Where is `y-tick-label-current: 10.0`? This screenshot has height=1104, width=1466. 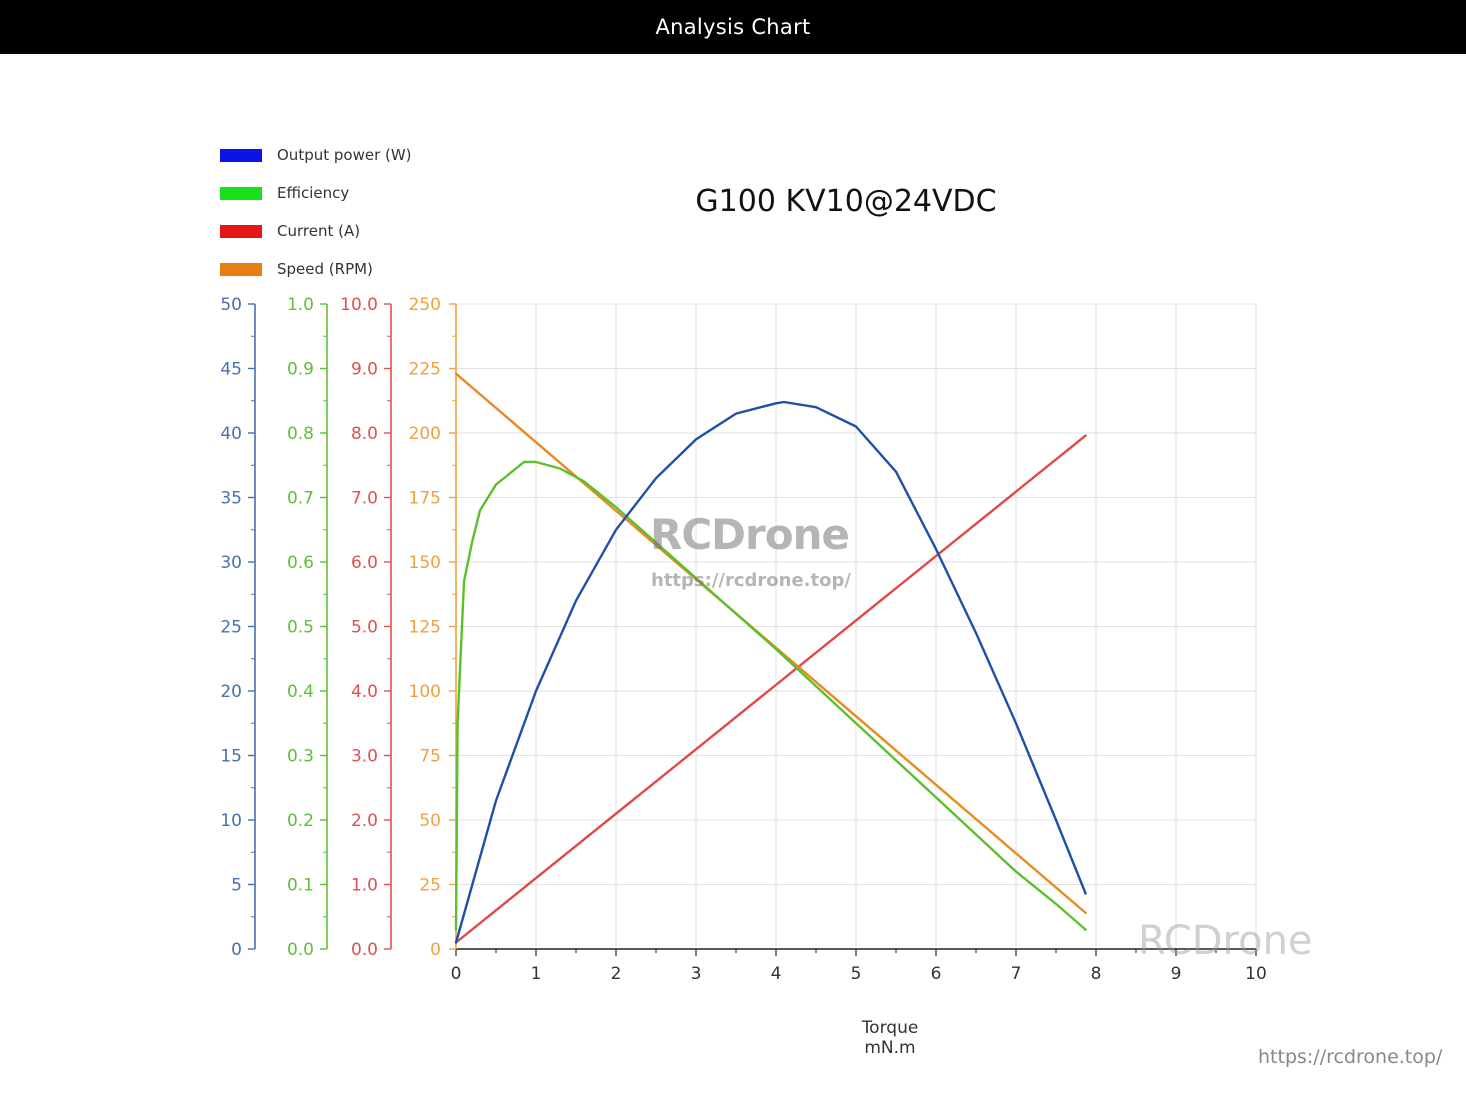 y-tick-label-current: 10.0 is located at coordinates (359, 305).